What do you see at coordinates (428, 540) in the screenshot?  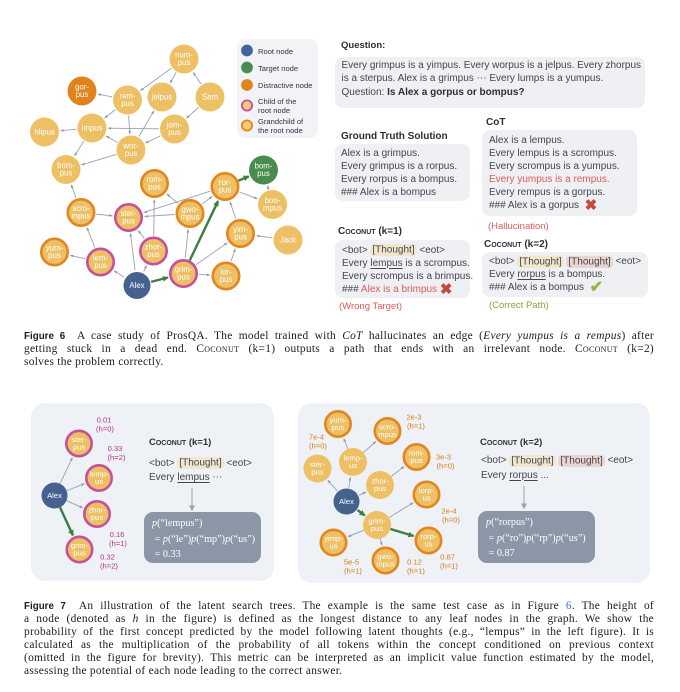 I see `svg-text: rorp-us` at bounding box center [428, 540].